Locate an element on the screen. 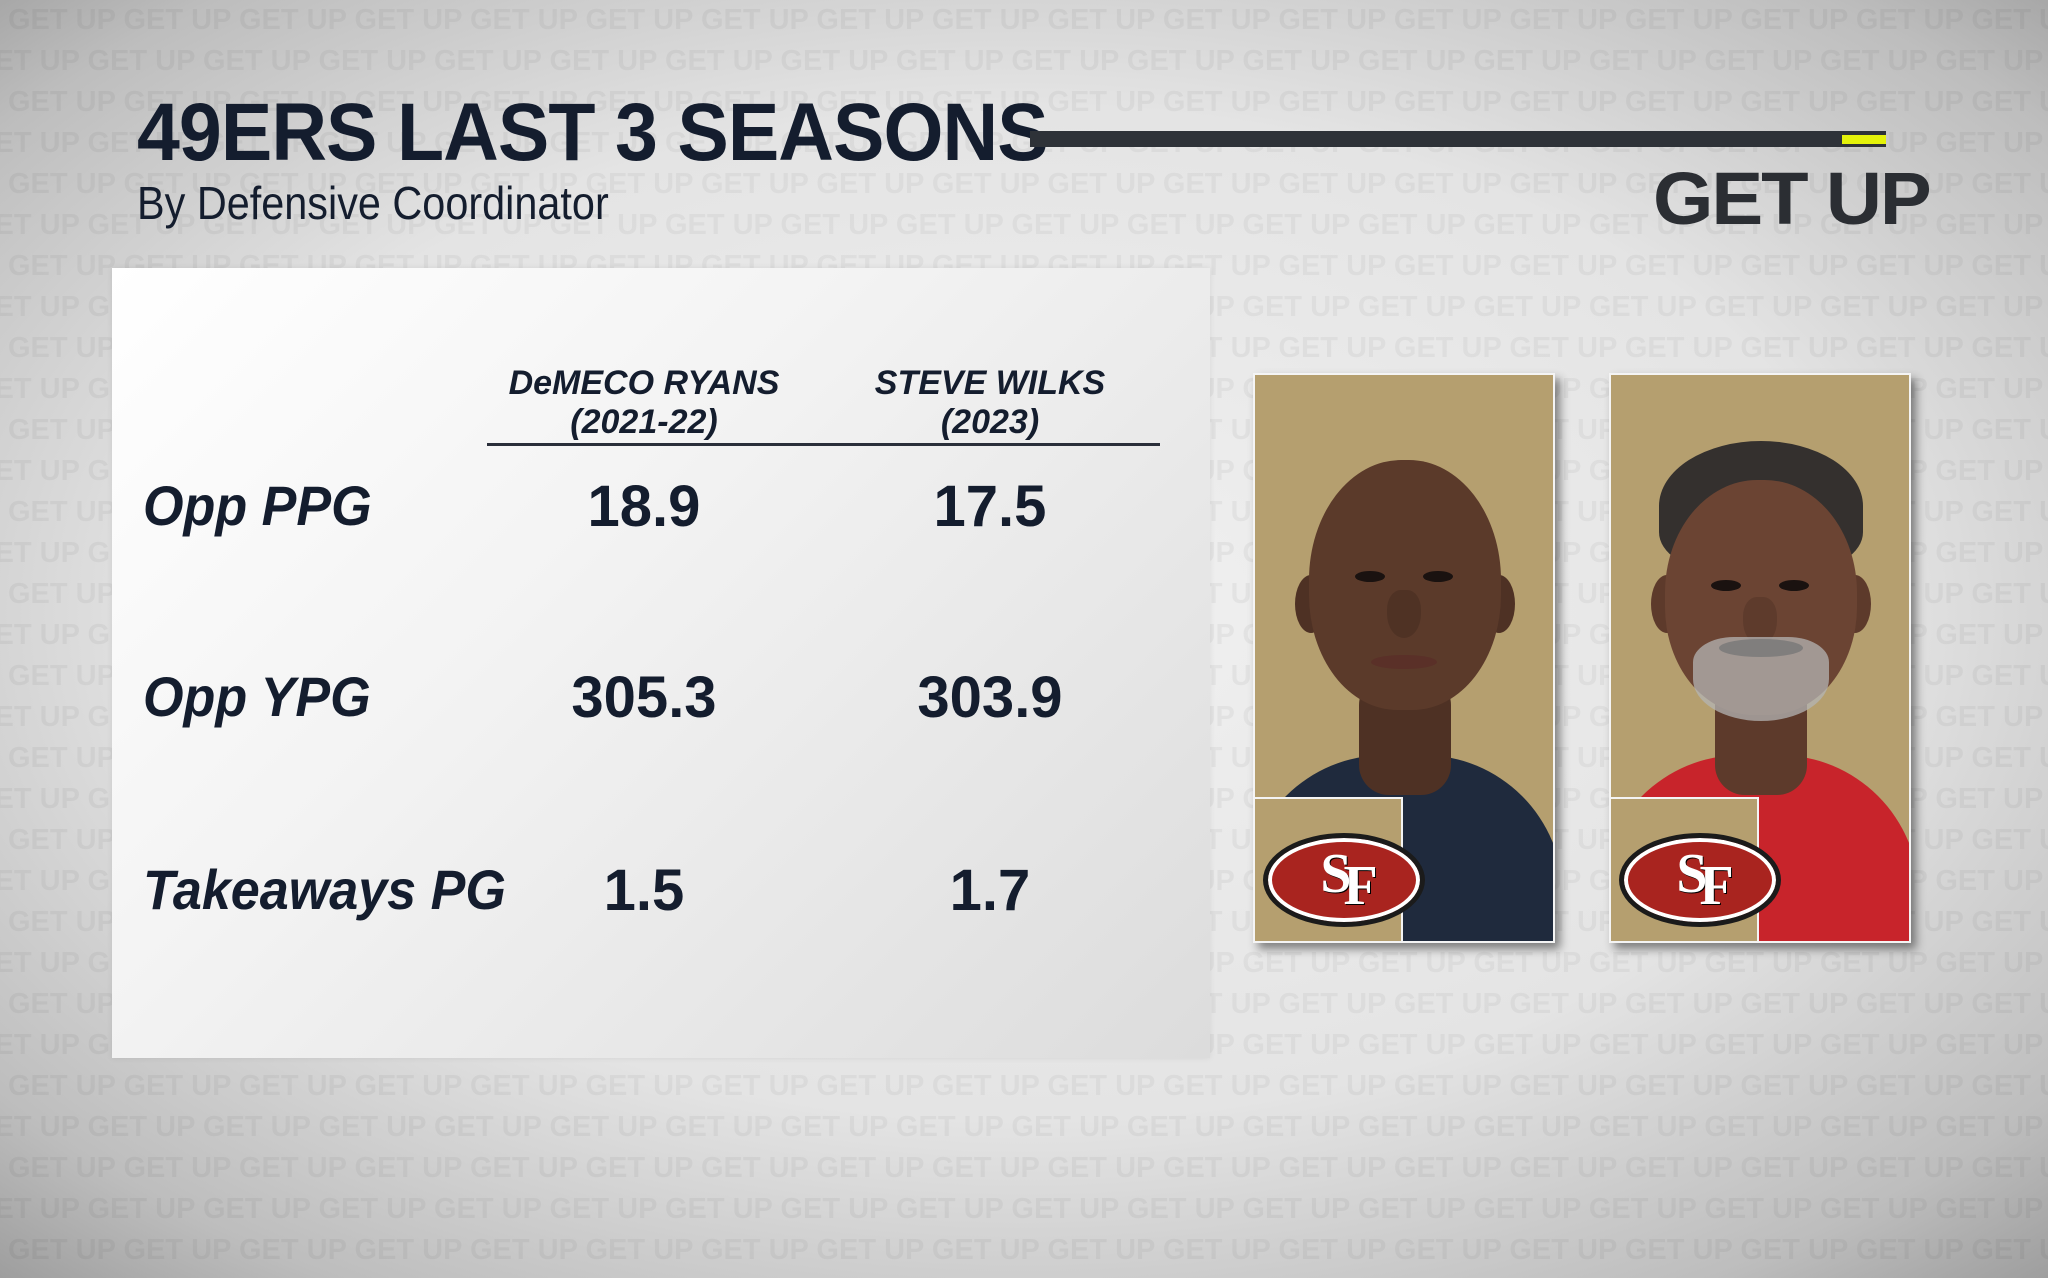 Image resolution: width=2048 pixels, height=1278 pixels. stat-value-ryans-opp-ppg: 18.9 is located at coordinates (644, 506).